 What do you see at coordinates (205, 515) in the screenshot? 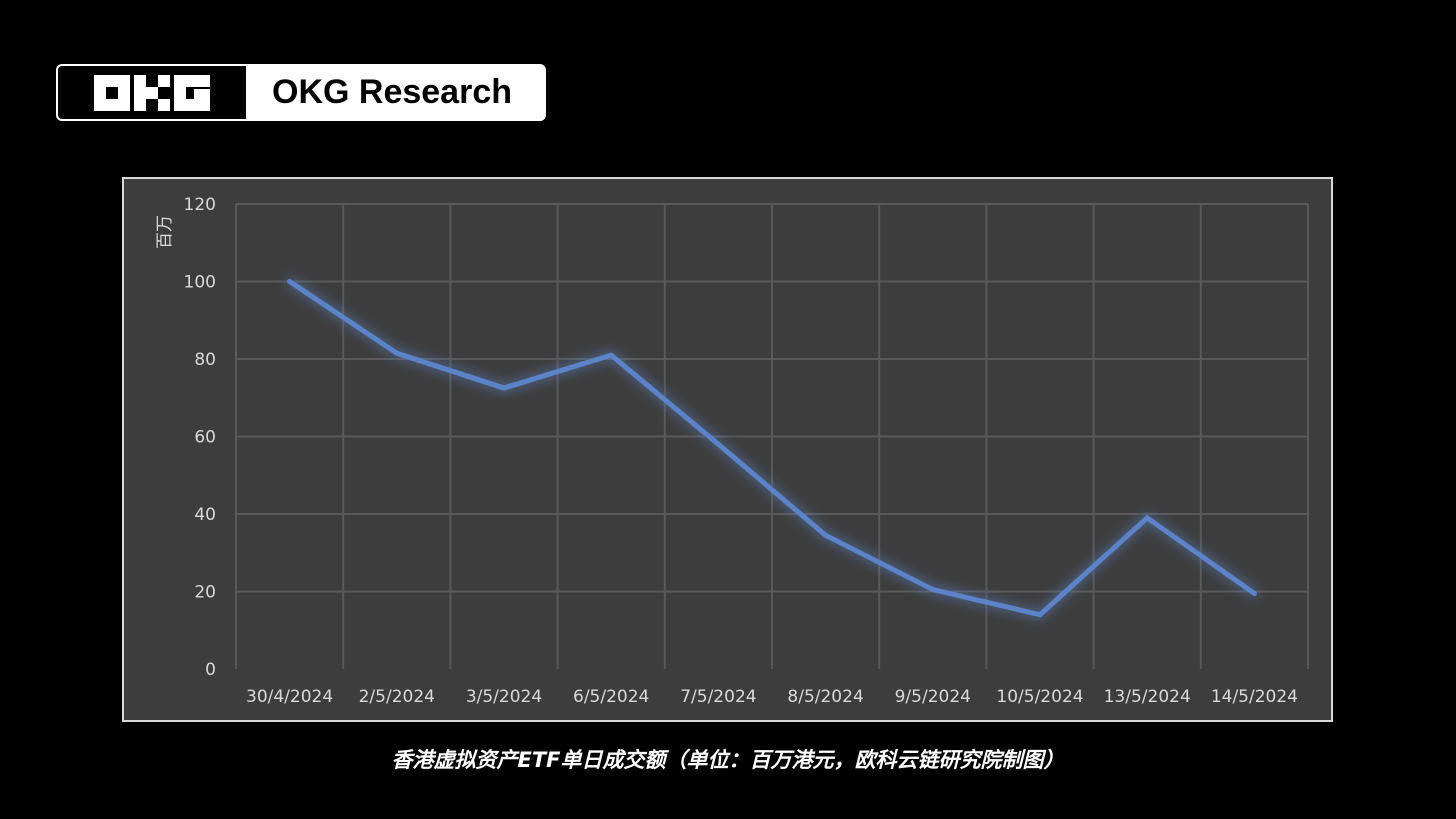
I see `y-tick-label: 40` at bounding box center [205, 515].